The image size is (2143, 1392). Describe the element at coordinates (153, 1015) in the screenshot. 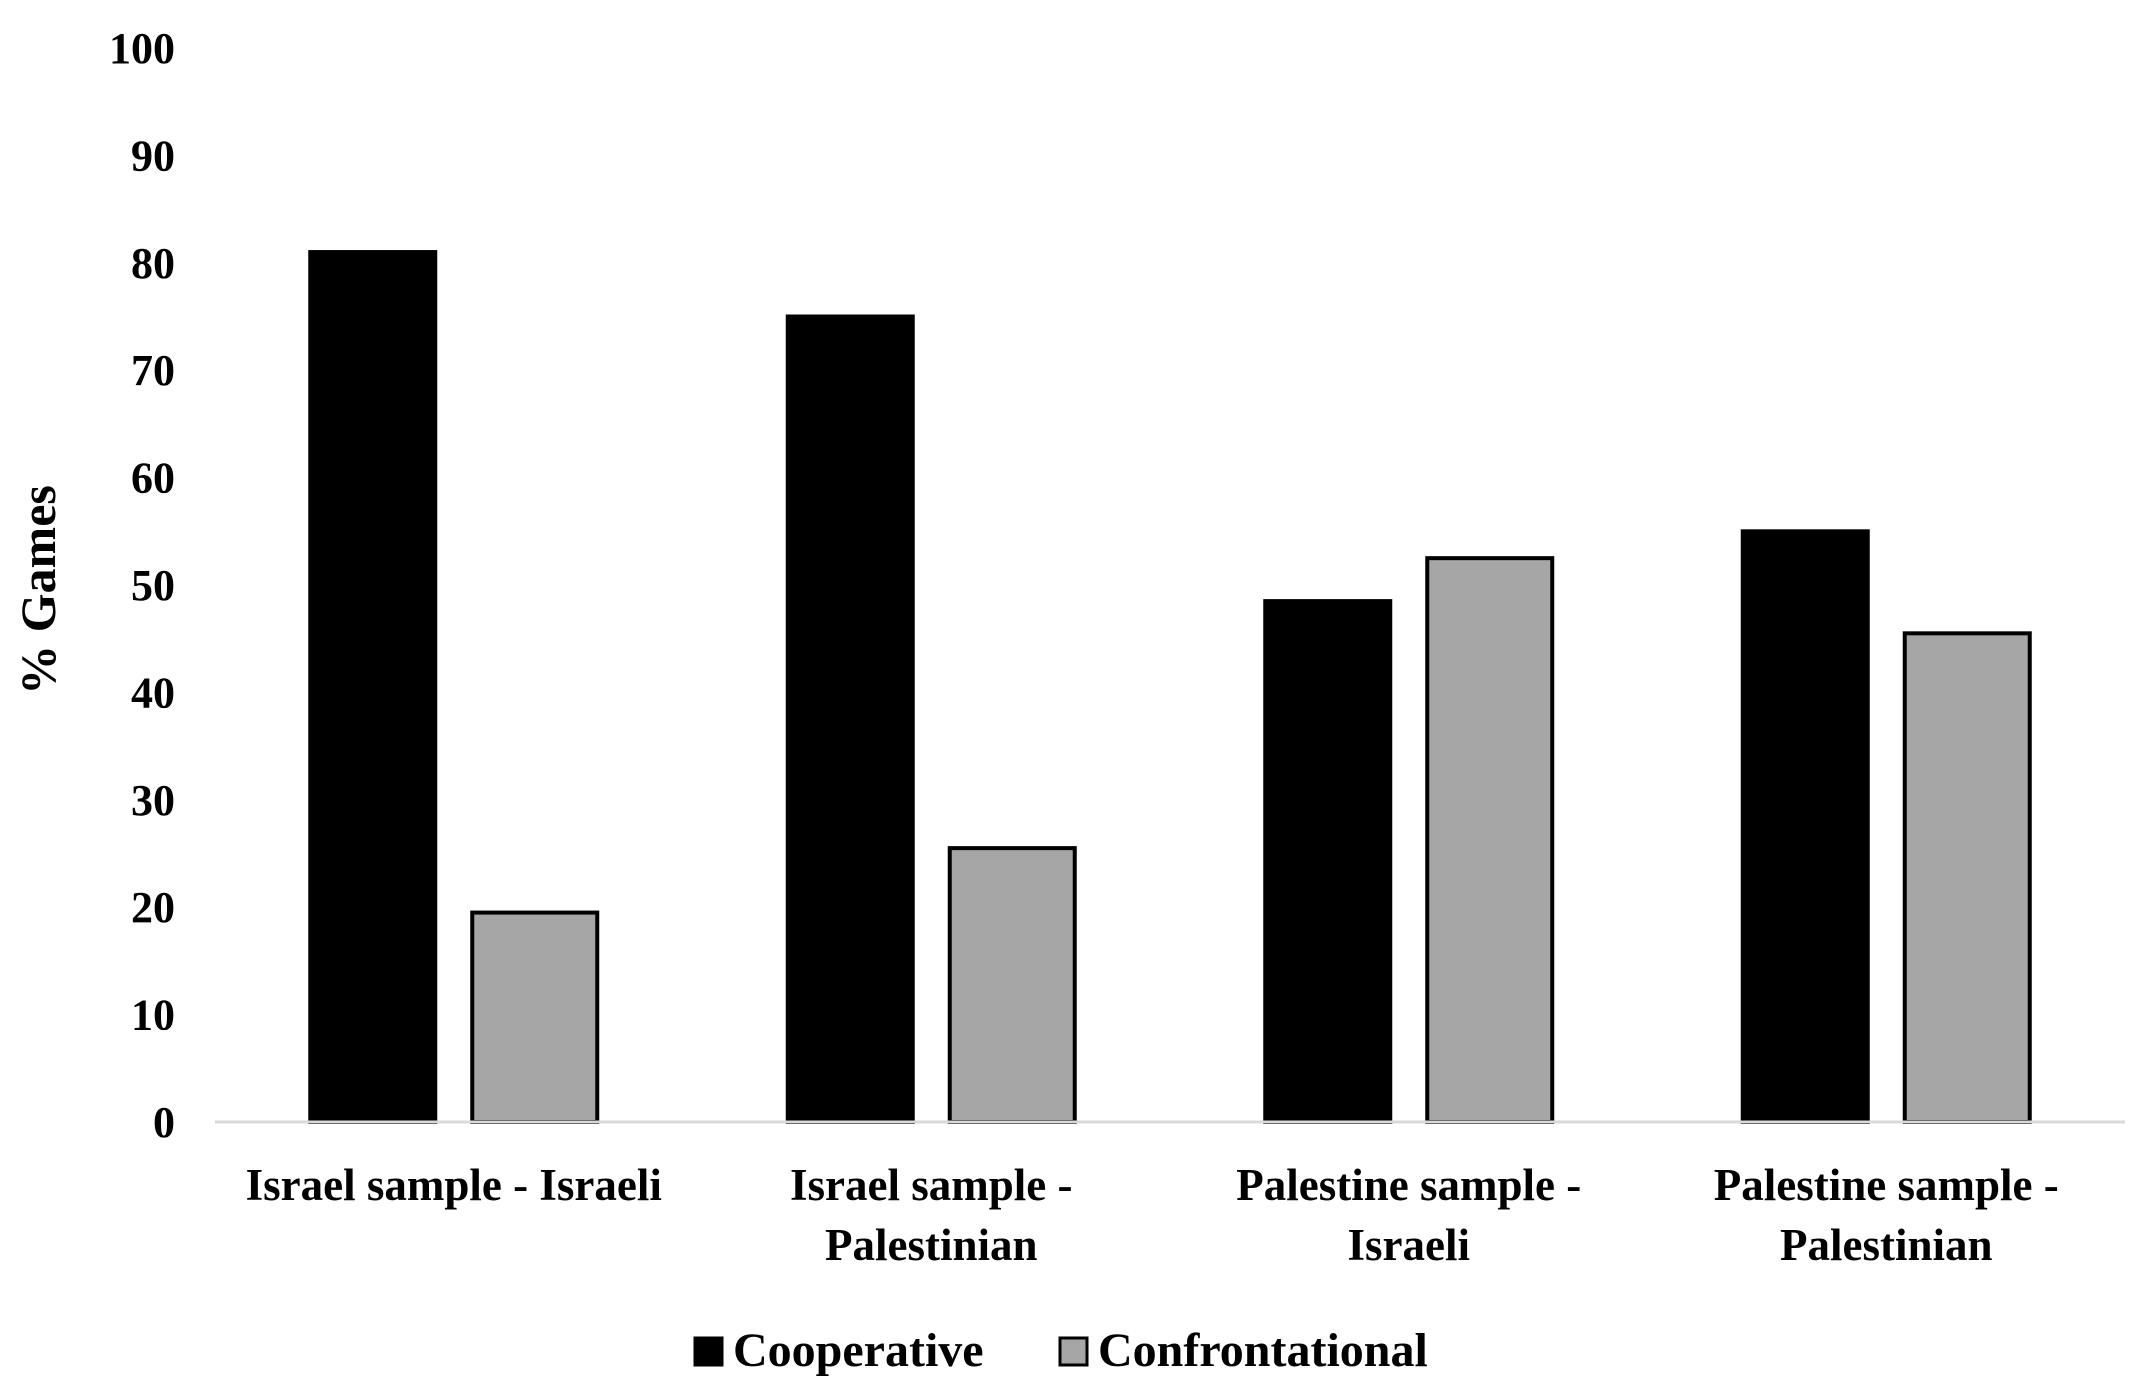

I see `y-tick-label: 10` at that location.